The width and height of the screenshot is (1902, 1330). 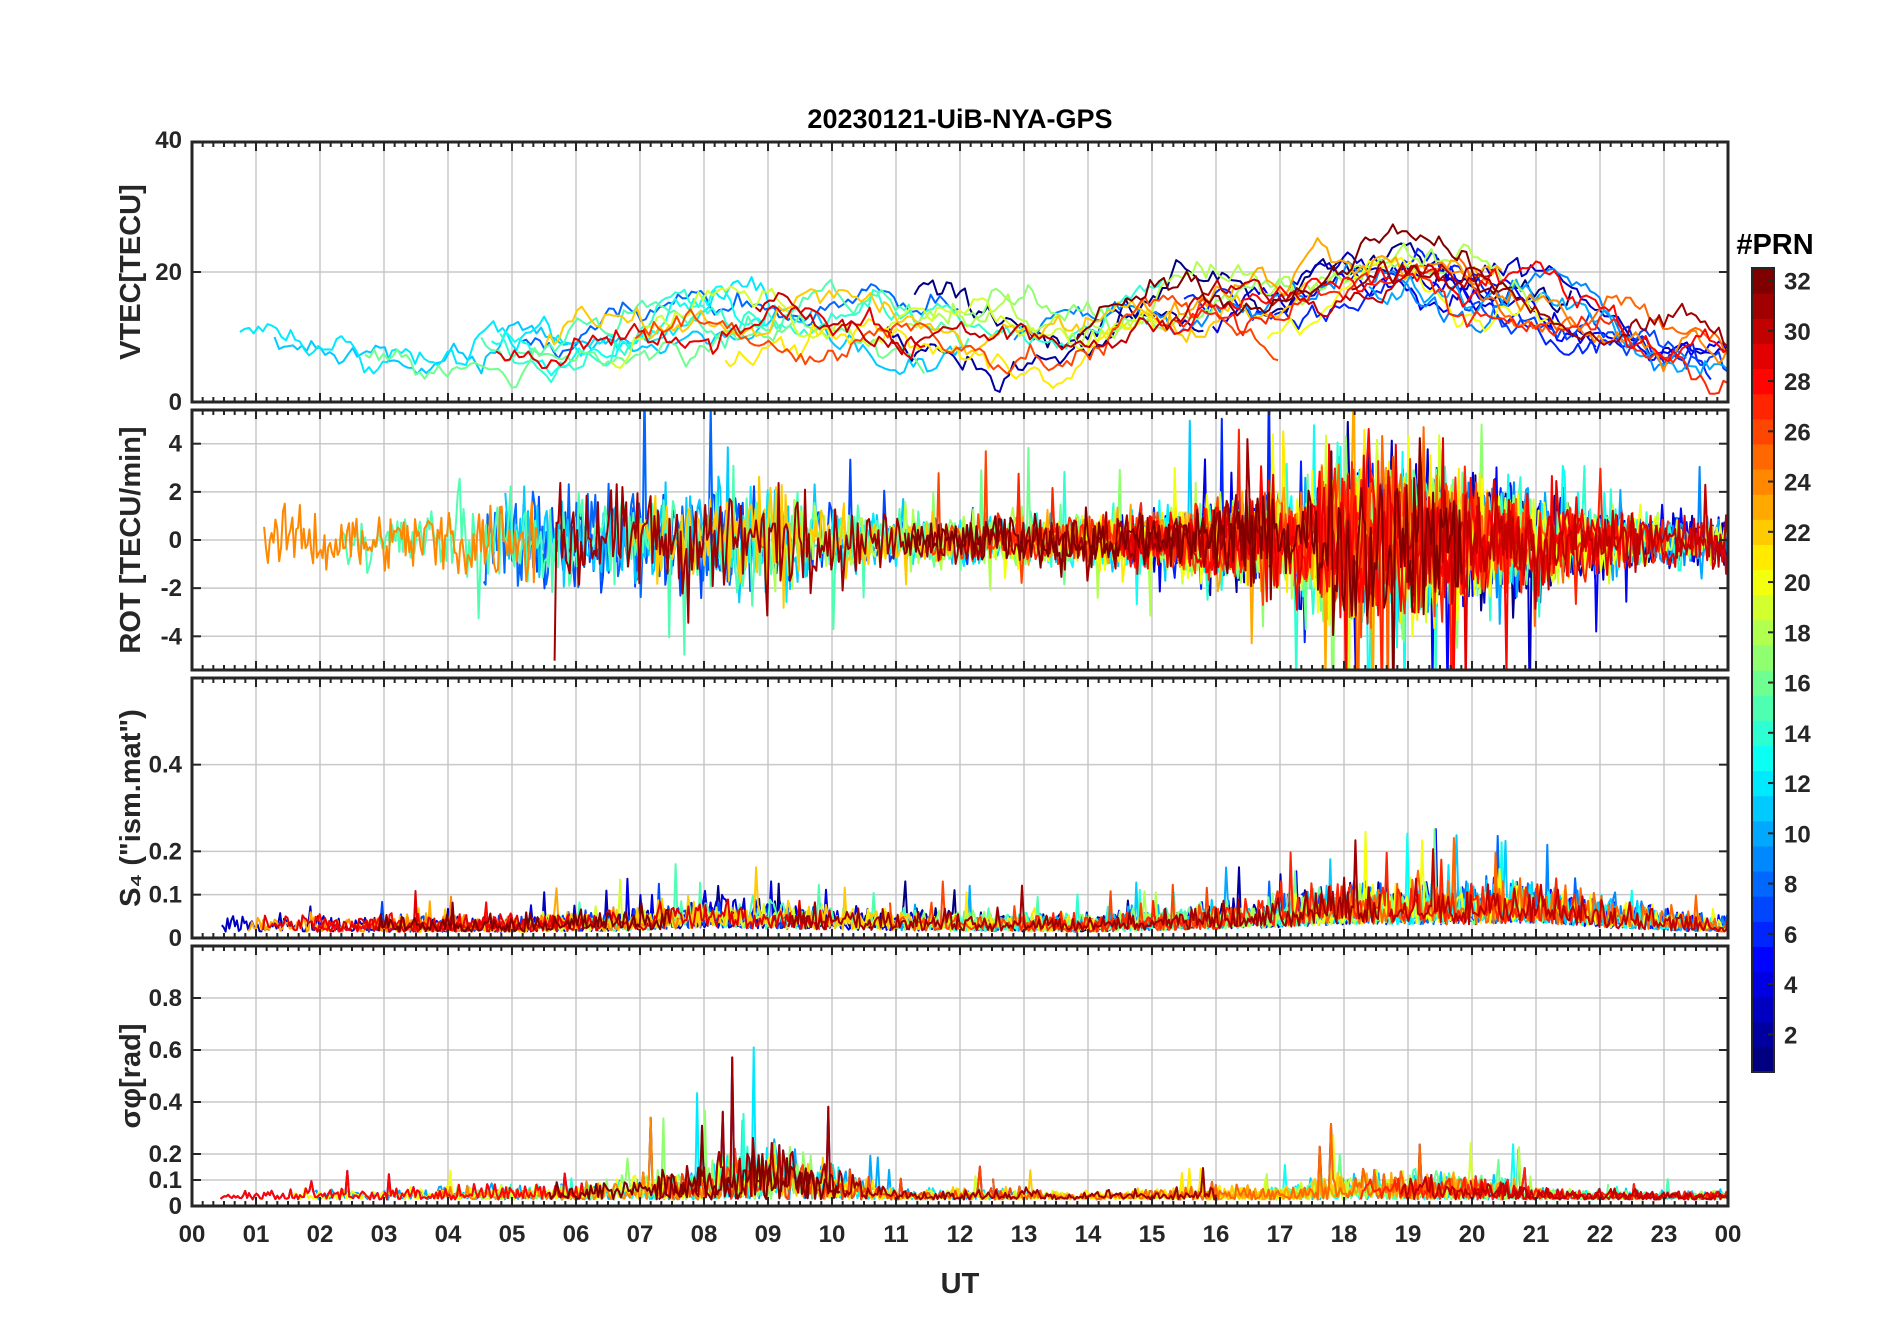 What do you see at coordinates (171, 588) in the screenshot?
I see `y-tick-label: -2` at bounding box center [171, 588].